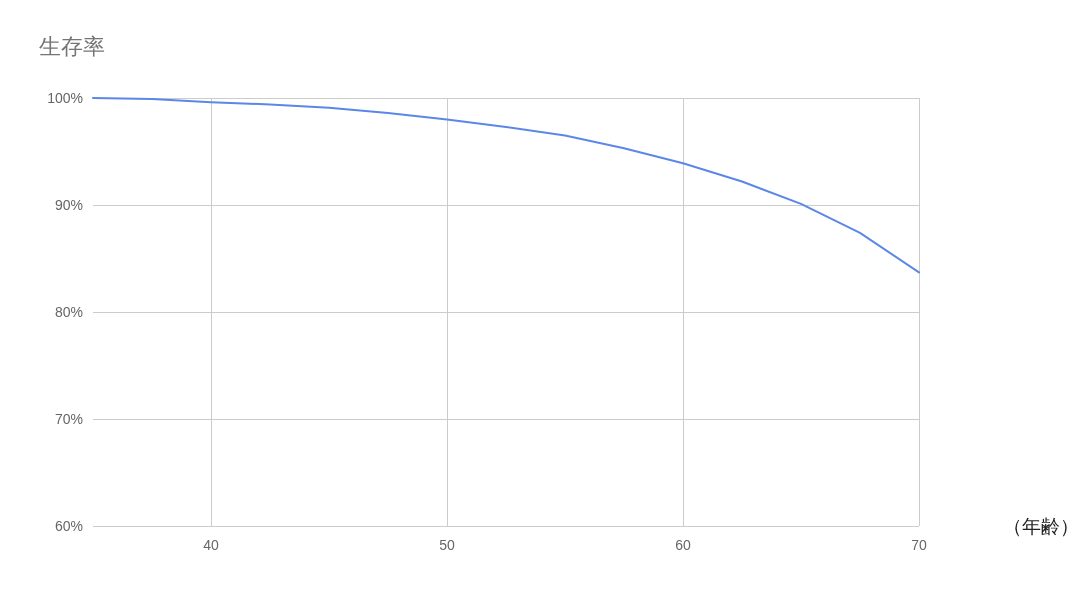  I want to click on x-axis-title: （年齢）, so click(1041, 526).